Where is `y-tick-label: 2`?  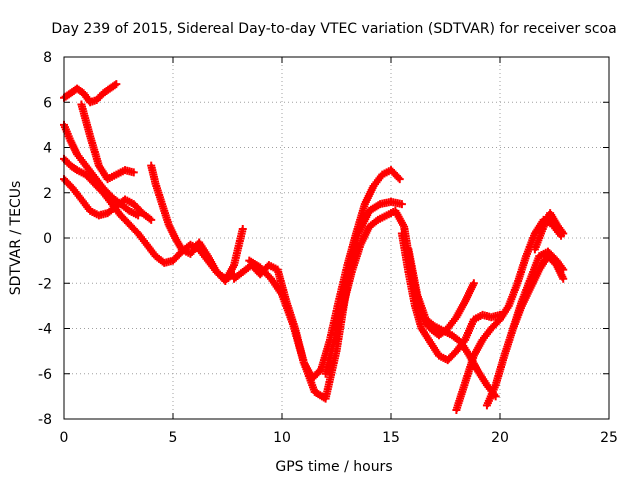 y-tick-label: 2 is located at coordinates (47, 194).